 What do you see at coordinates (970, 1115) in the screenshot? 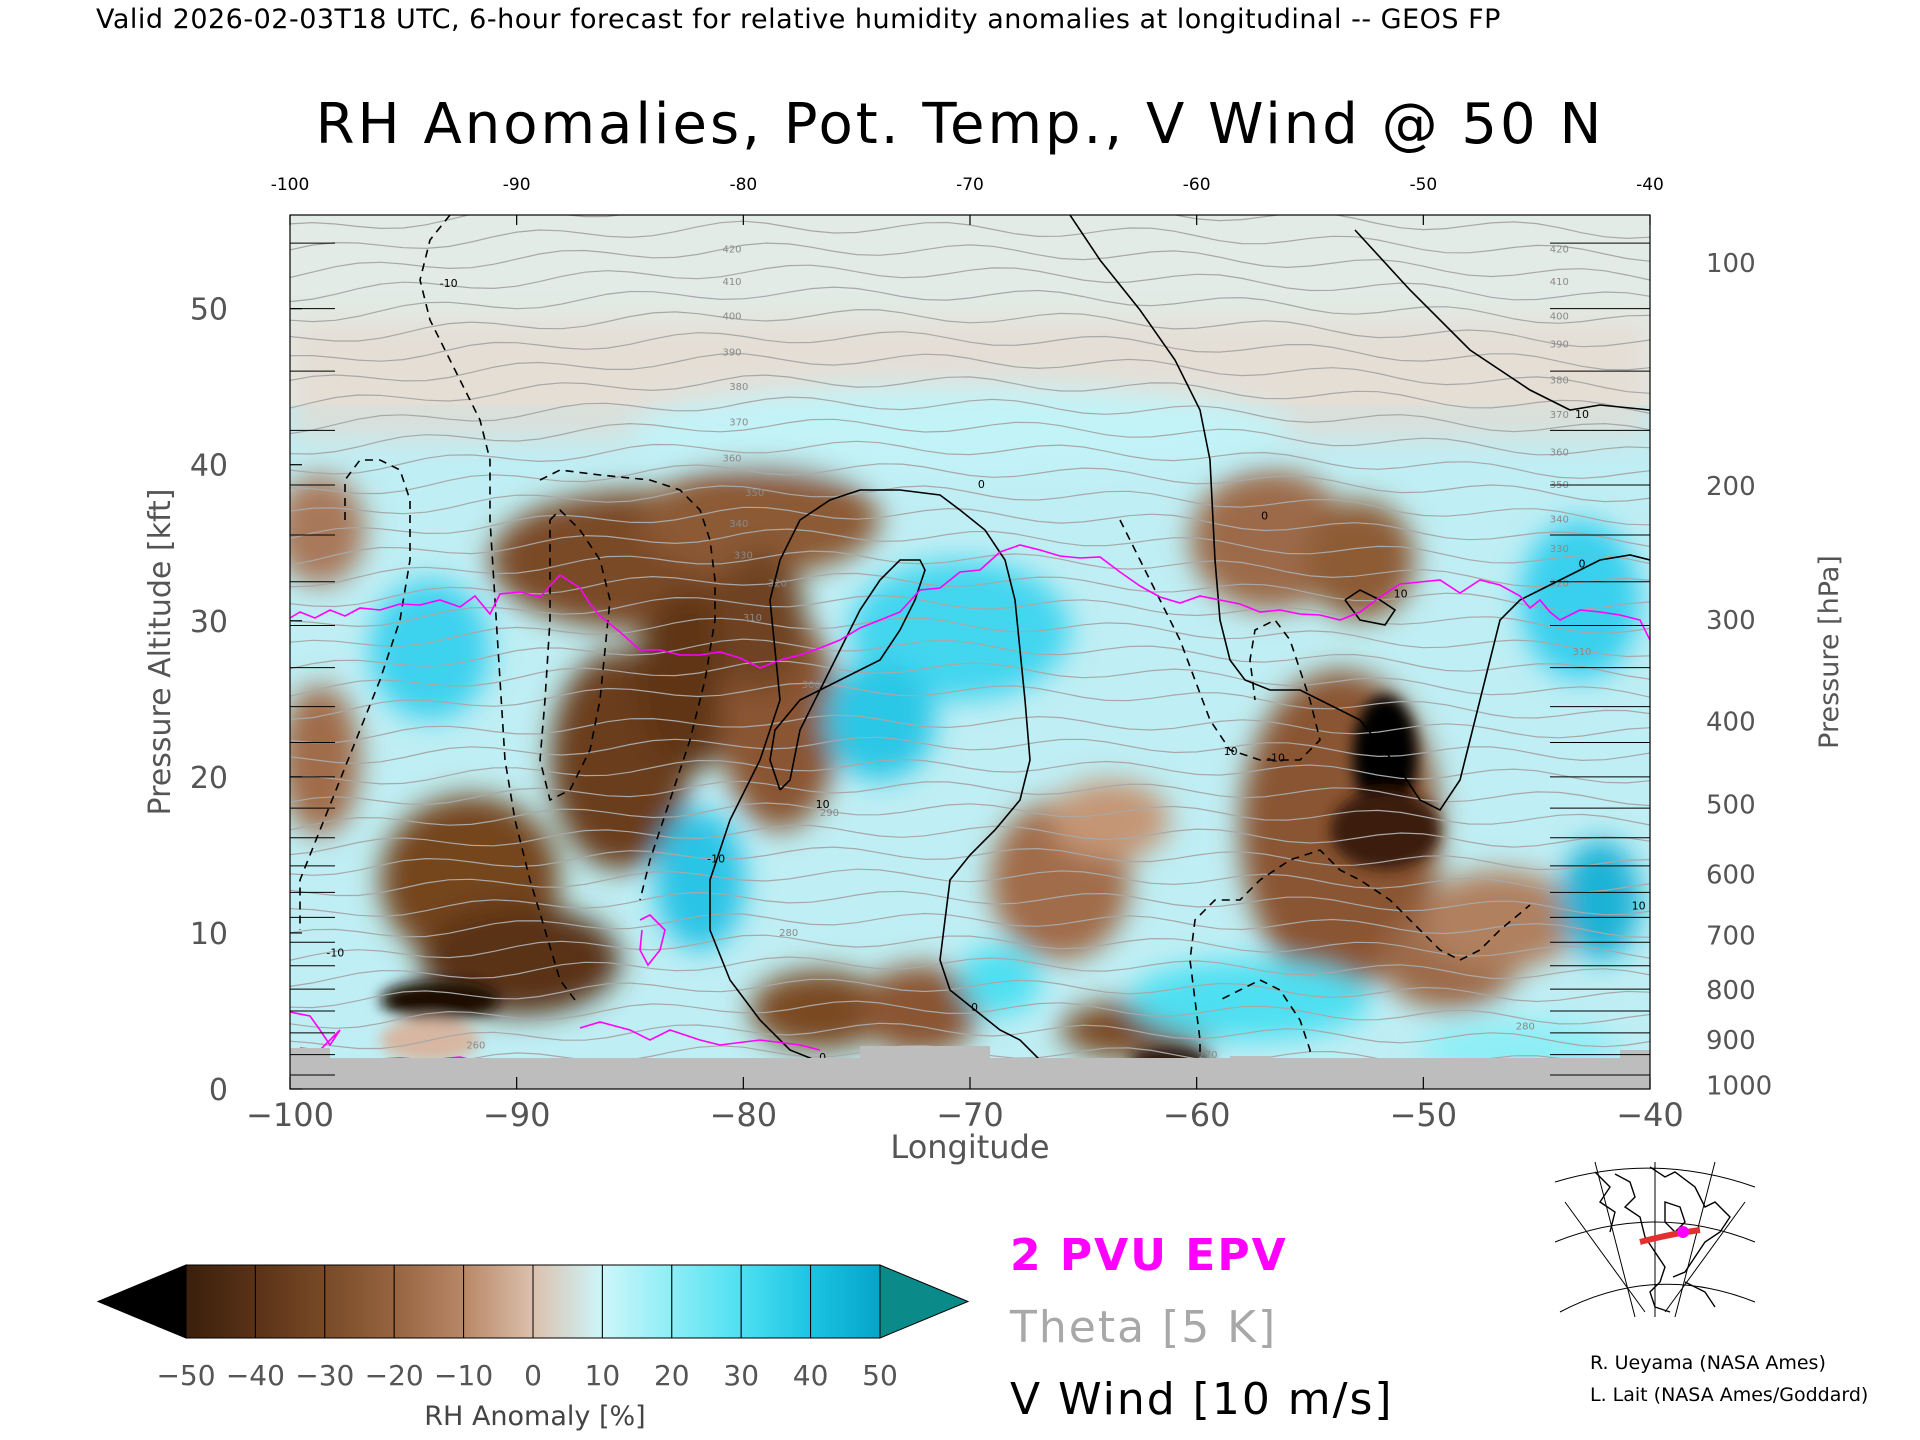
I see `bottom-tick-label: −70` at bounding box center [970, 1115].